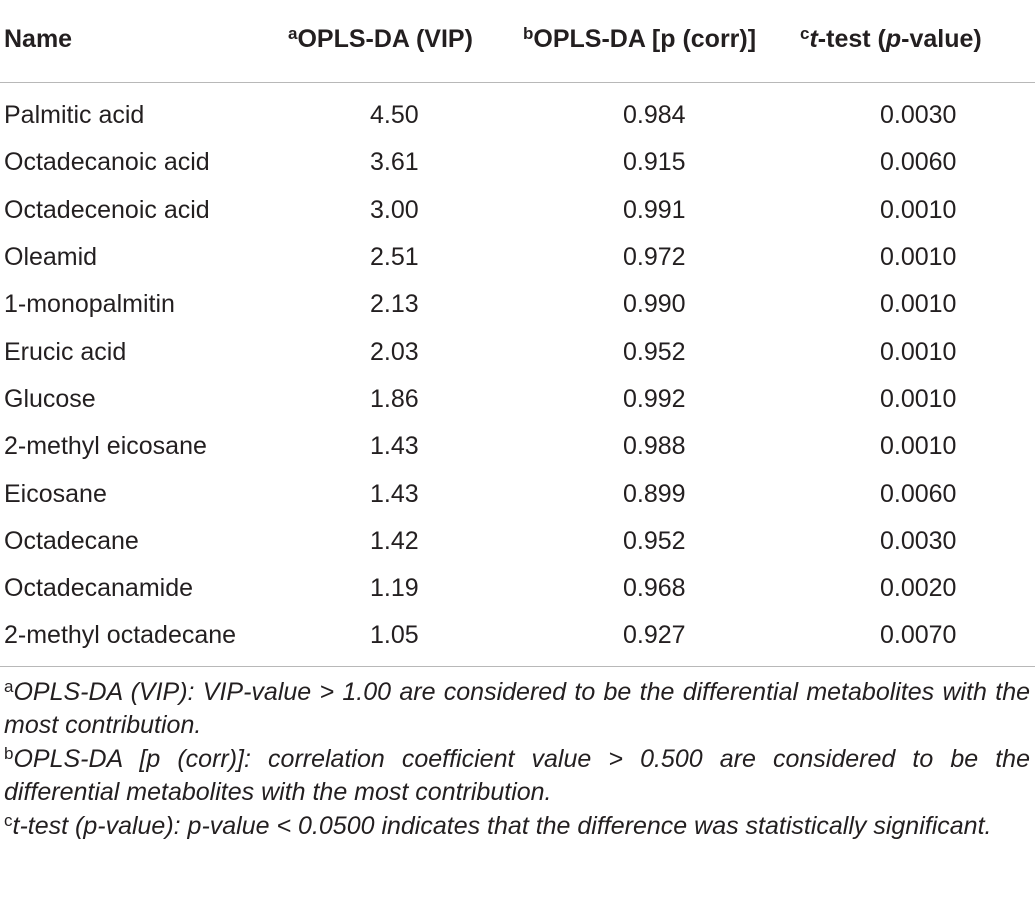  Describe the element at coordinates (917, 41) in the screenshot. I see `header-ttest: ct-test (p-value)` at that location.